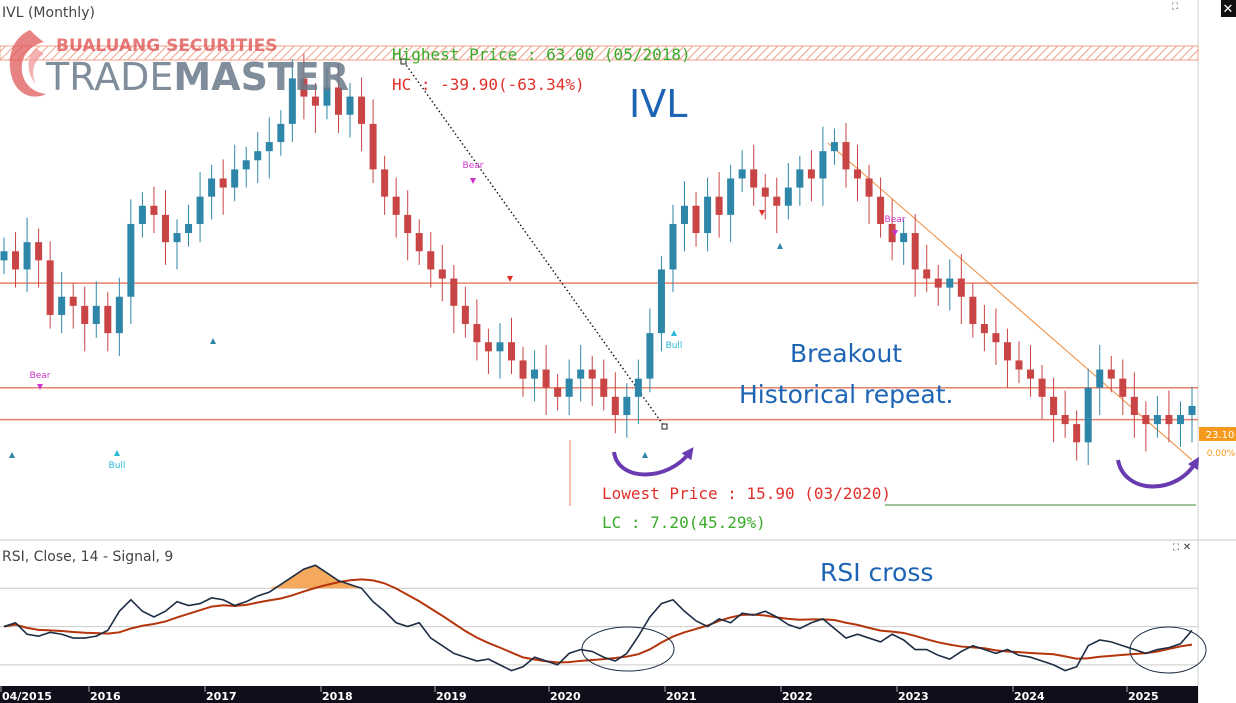 The height and width of the screenshot is (703, 1236). Describe the element at coordinates (451, 696) in the screenshot. I see `time-axis-label: 2019` at that location.